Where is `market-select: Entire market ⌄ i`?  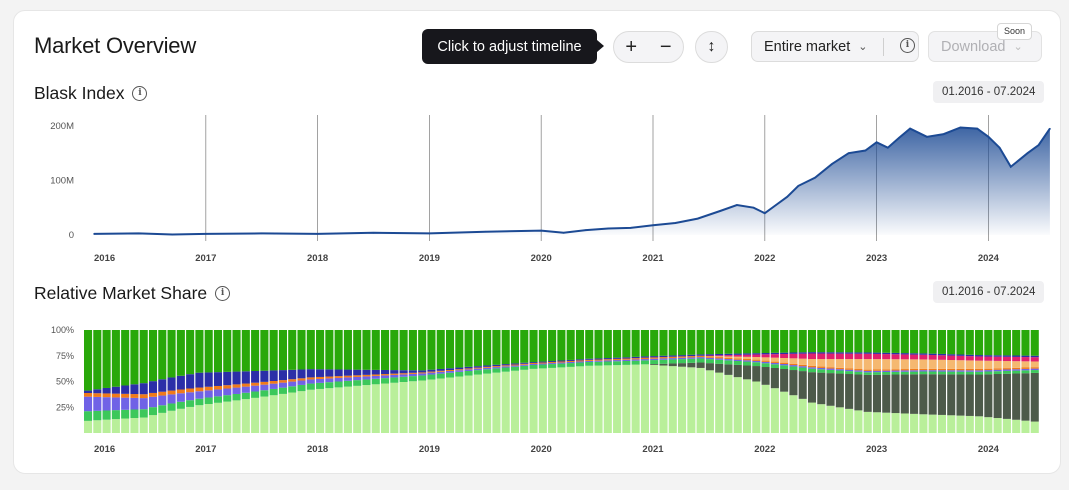 market-select: Entire market ⌄ i is located at coordinates (835, 46).